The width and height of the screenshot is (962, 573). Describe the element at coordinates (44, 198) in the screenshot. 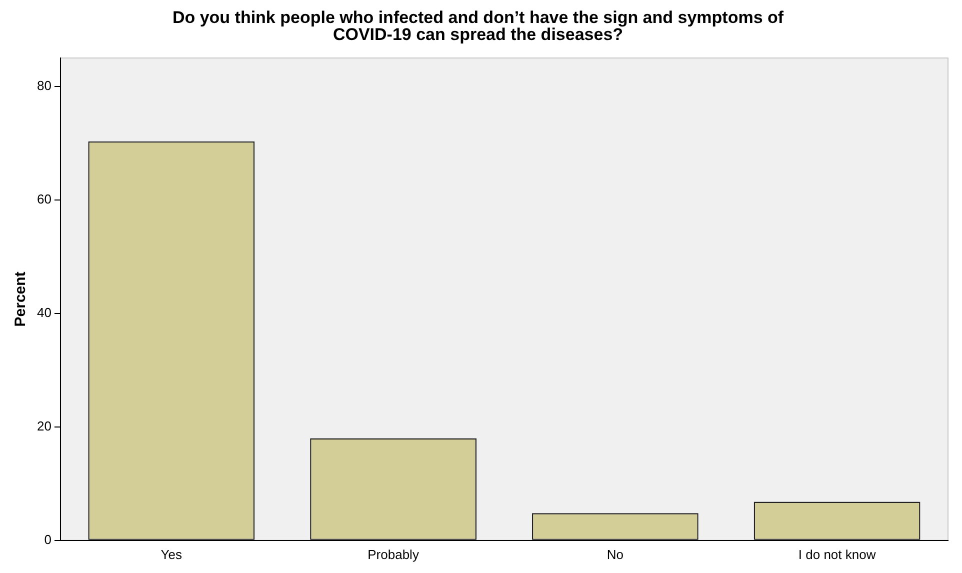

I see `y-tick-label: 60` at that location.